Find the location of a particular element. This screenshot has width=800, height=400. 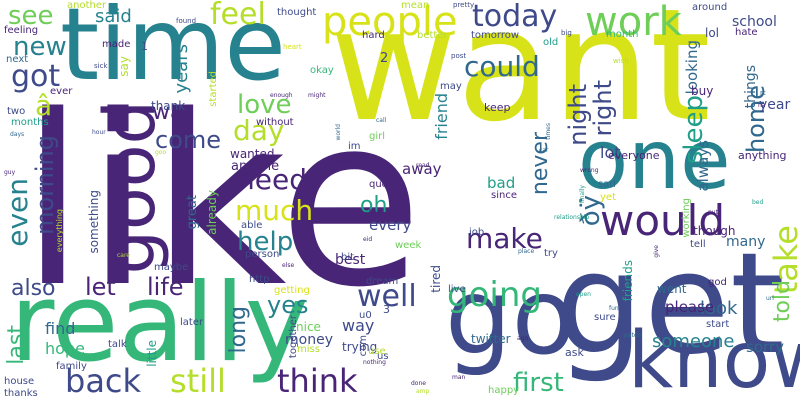

word: times is located at coordinates (548, 131).